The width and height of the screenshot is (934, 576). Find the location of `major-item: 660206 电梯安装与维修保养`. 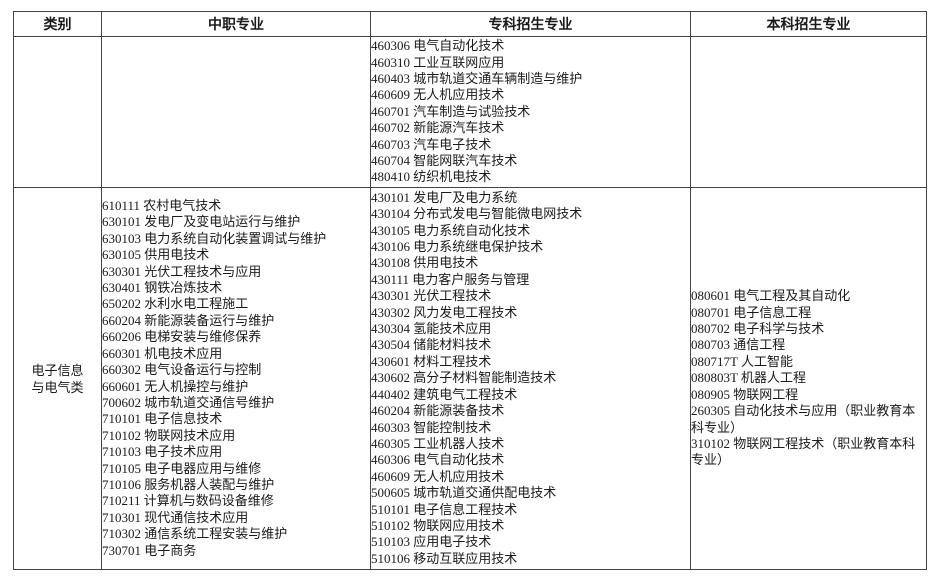

major-item: 660206 电梯安装与维修保养 is located at coordinates (182, 337).